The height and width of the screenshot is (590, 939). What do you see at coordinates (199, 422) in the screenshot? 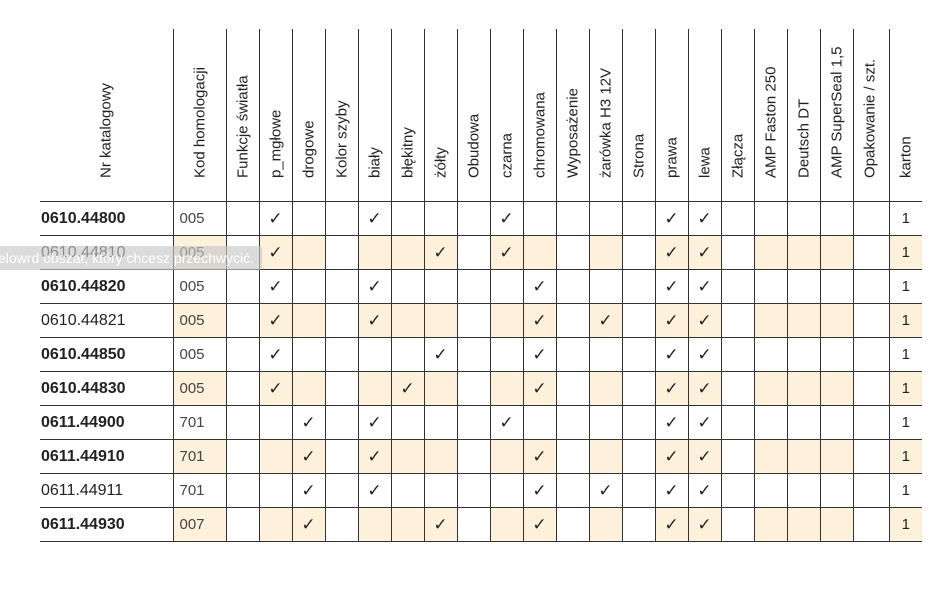
I see `homologation-code: 701` at bounding box center [199, 422].